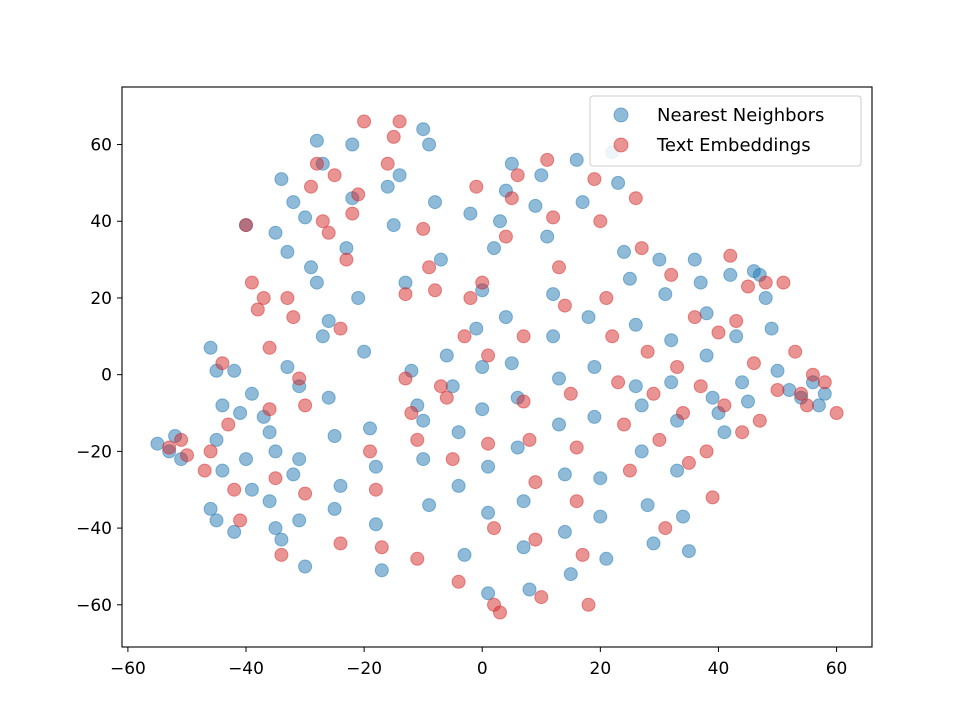 The width and height of the screenshot is (970, 727). What do you see at coordinates (621, 145) in the screenshot?
I see `legend-marker-text-embeddings` at bounding box center [621, 145].